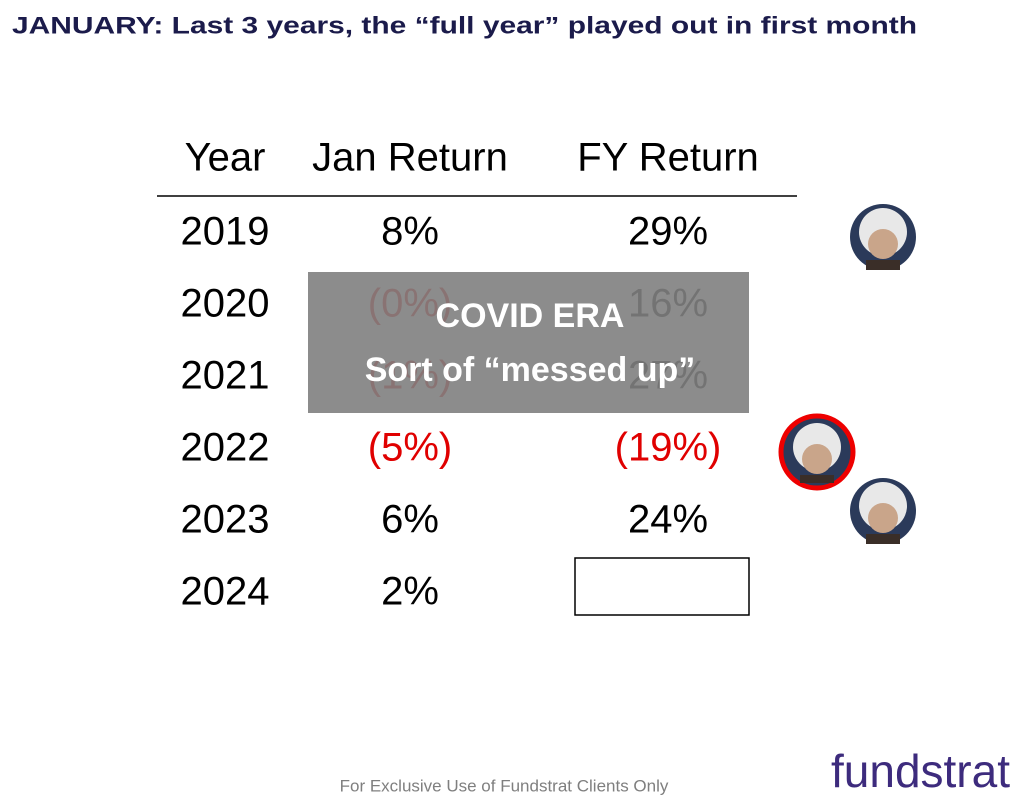 Image resolution: width=1024 pixels, height=806 pixels. I want to click on year-cell: 2021, so click(225, 376).